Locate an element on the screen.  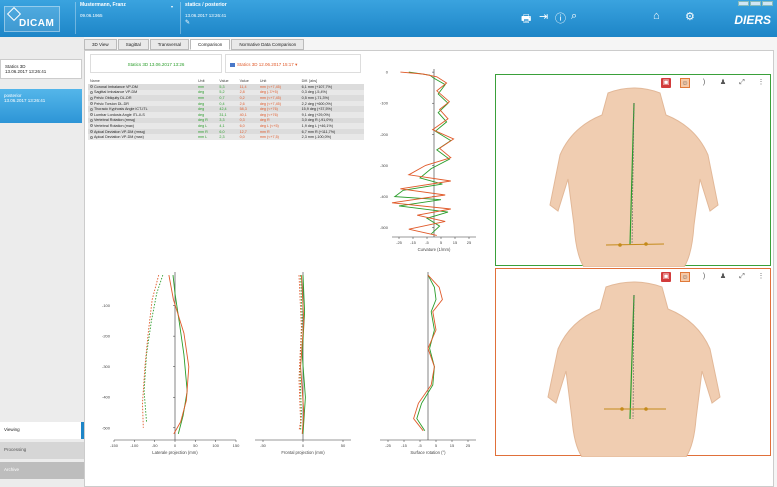
nav-archive: Archive is located at coordinates (42, 470).